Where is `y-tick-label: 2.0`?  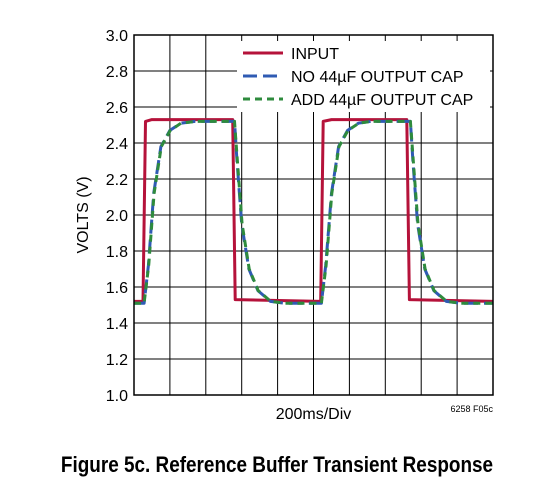 y-tick-label: 2.0 is located at coordinates (117, 216).